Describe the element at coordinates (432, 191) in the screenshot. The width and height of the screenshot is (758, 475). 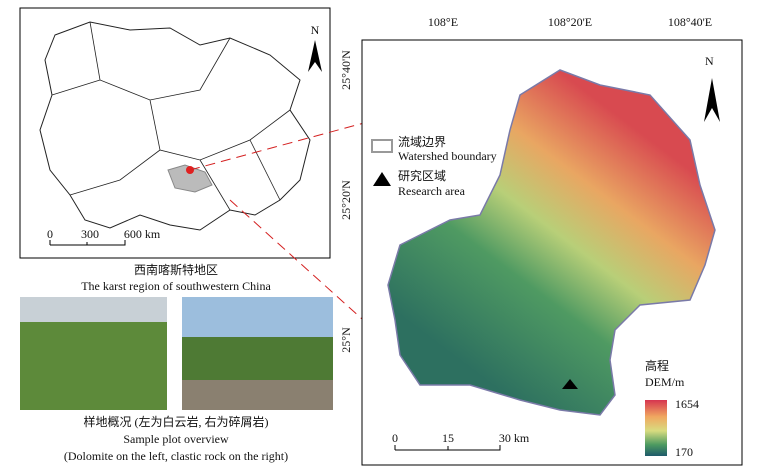
I see `legend-label: Research area` at that location.